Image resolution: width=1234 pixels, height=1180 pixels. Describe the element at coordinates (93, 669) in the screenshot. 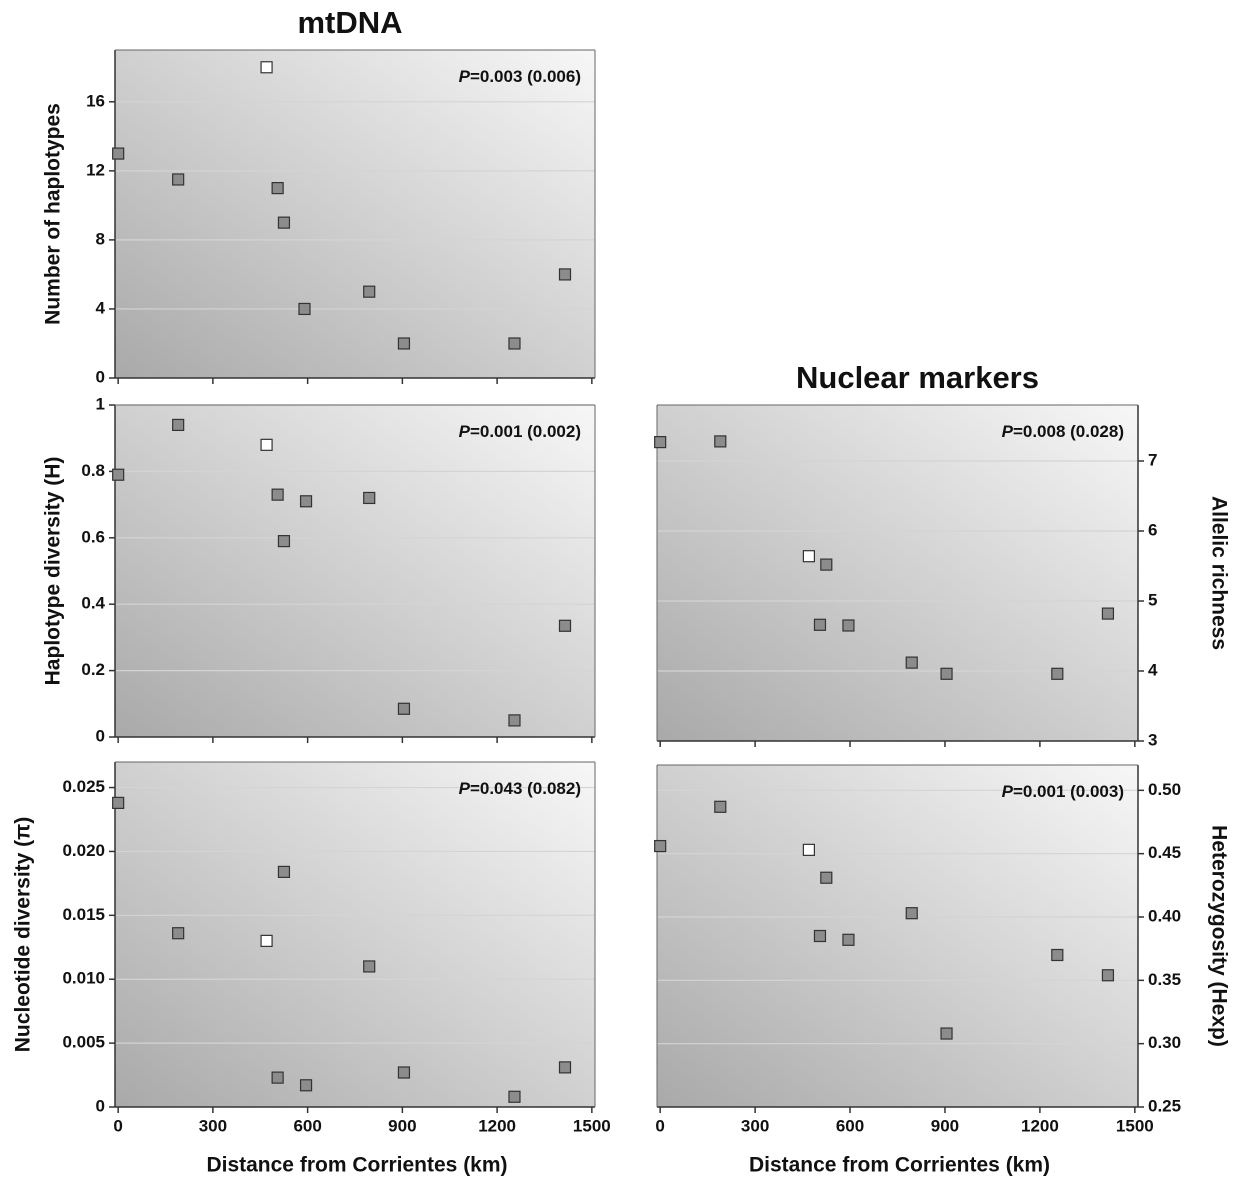

I see `y-tick-label: 0.2` at that location.